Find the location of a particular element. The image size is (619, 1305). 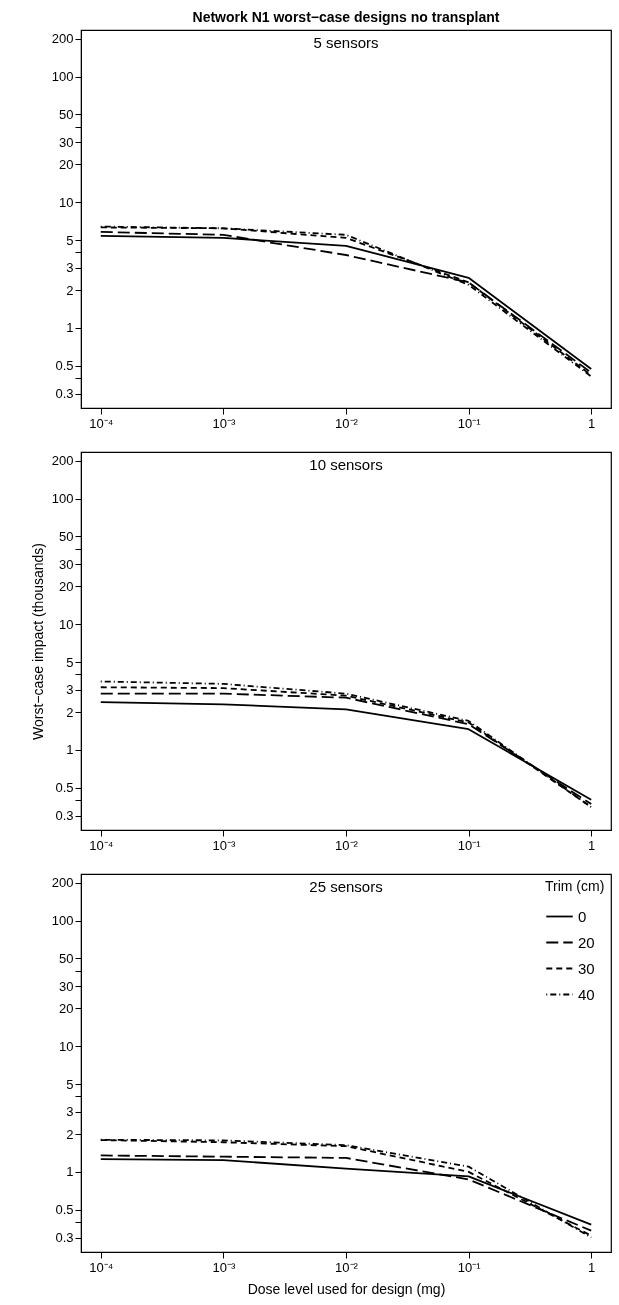

annotation: 25 sensors is located at coordinates (346, 886).